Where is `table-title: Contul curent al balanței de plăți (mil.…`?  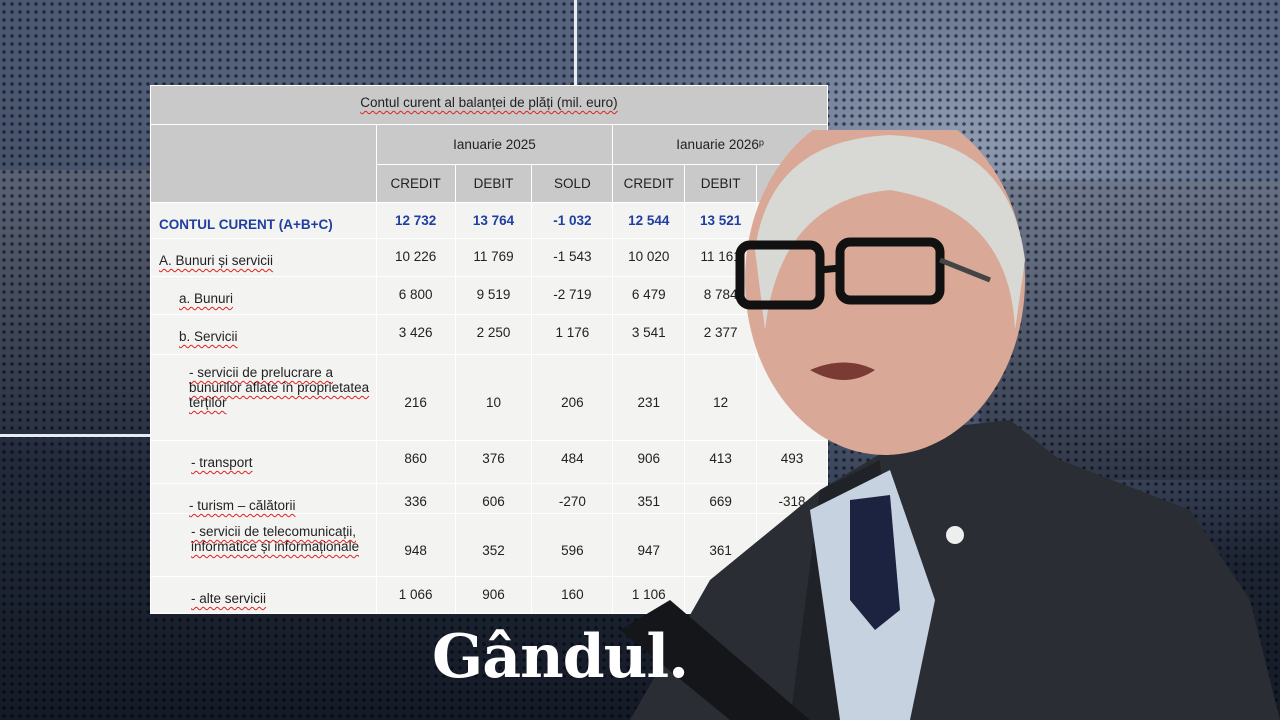 table-title: Contul curent al balanței de plăți (mil.… is located at coordinates (489, 105).